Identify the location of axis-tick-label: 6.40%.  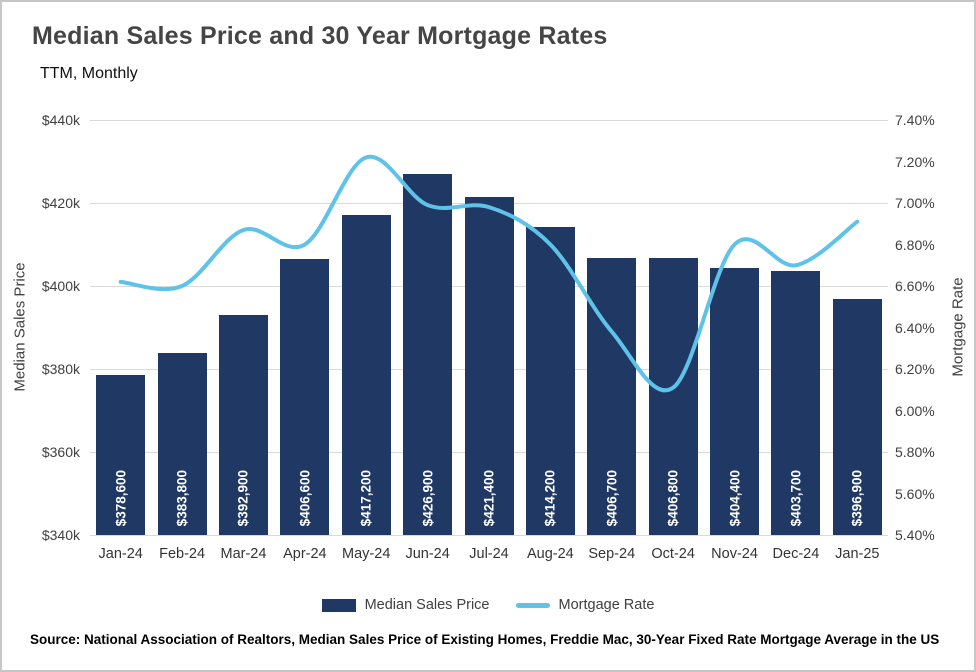
(915, 327).